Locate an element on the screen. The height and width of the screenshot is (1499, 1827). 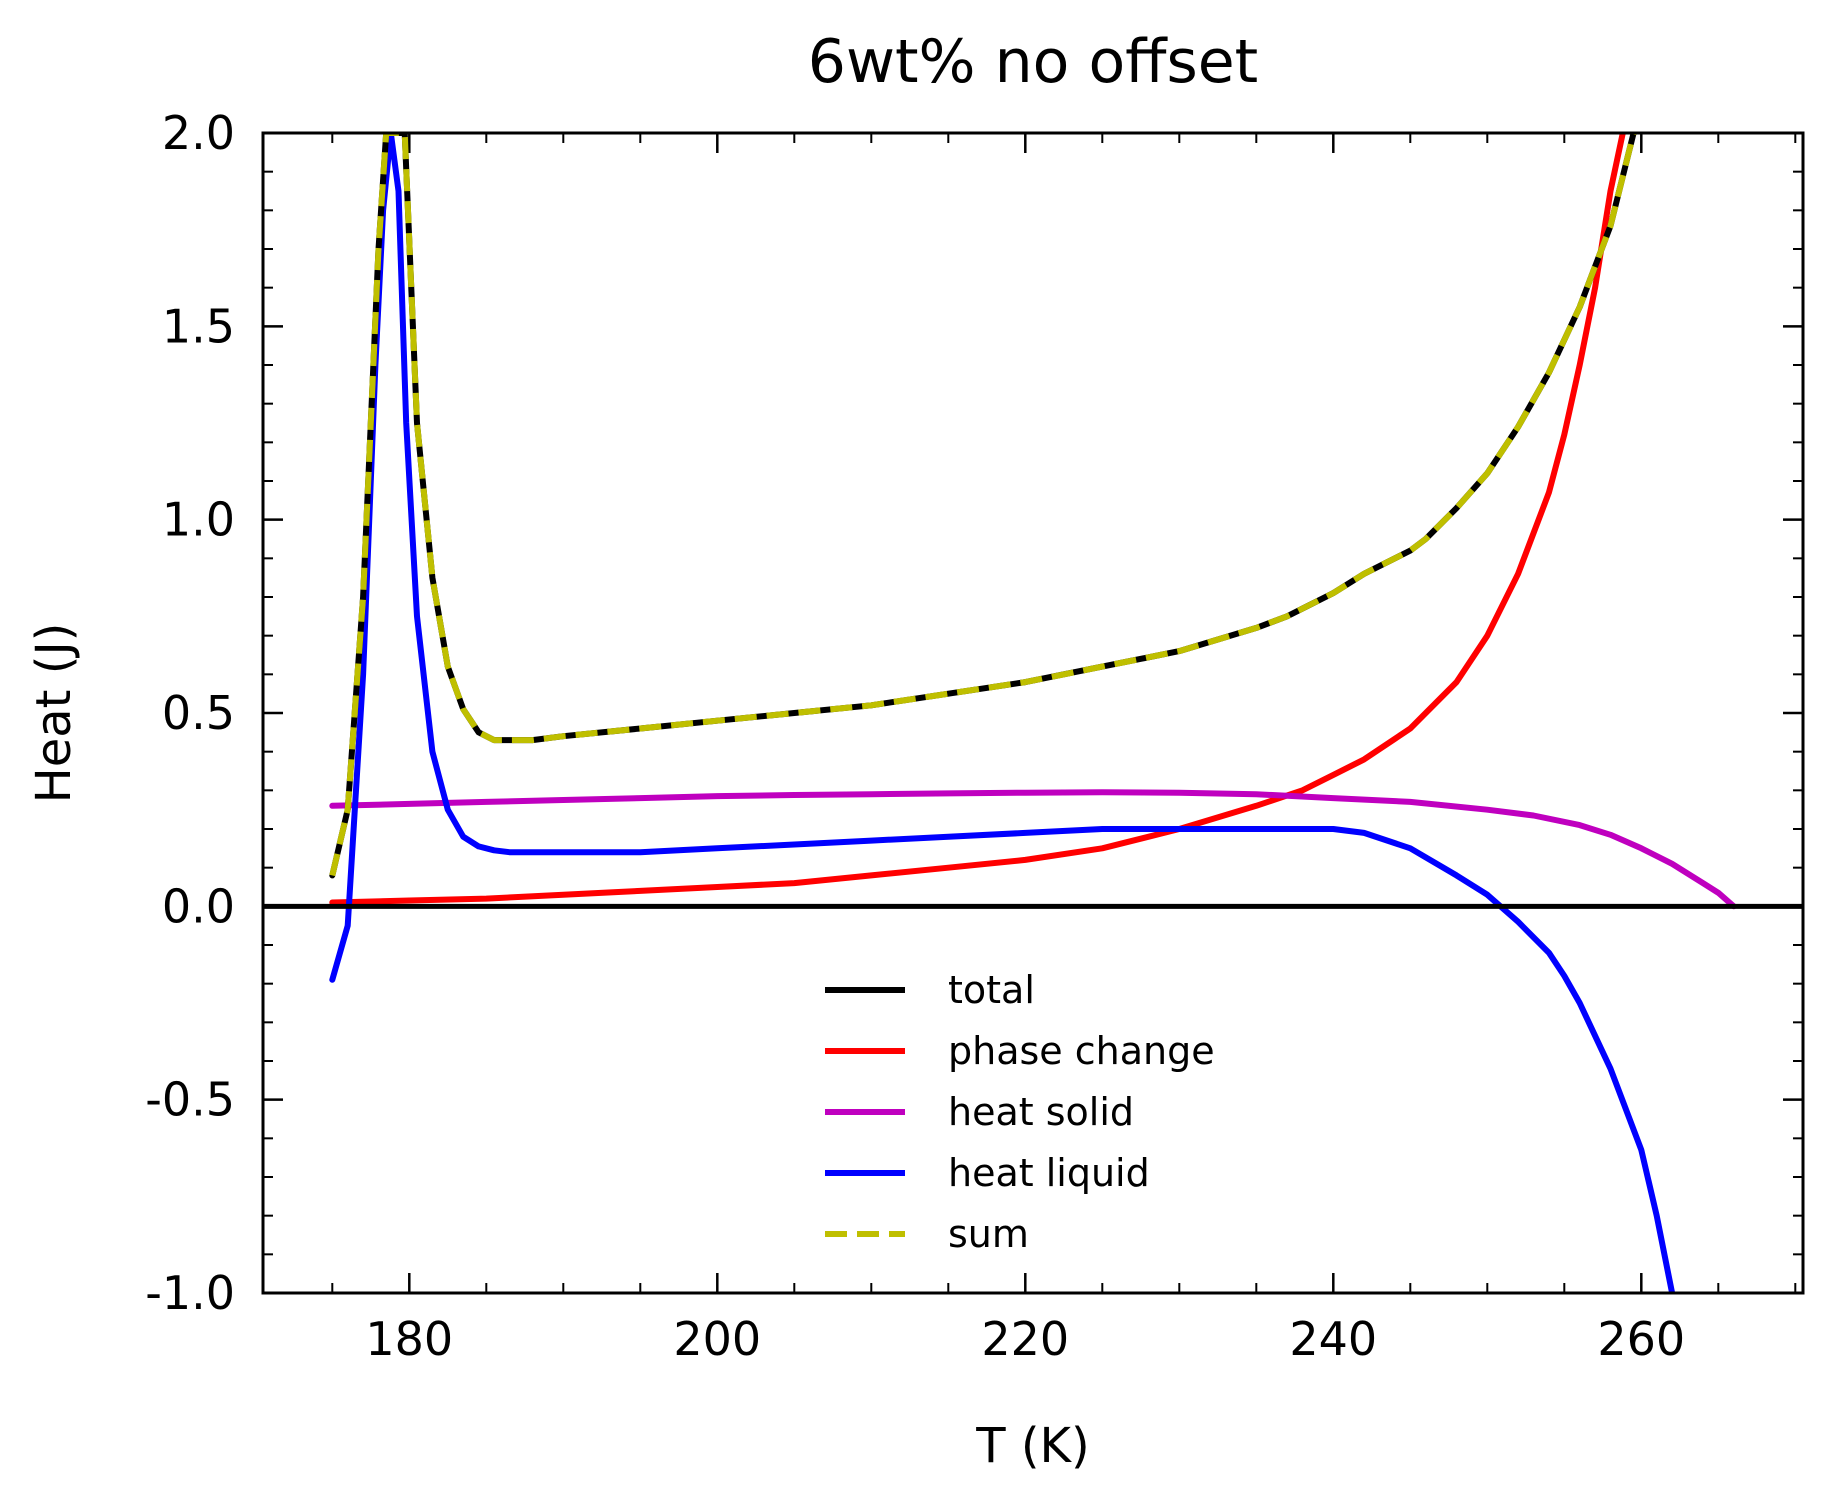
x-tick-label: 240 is located at coordinates (1333, 1339).